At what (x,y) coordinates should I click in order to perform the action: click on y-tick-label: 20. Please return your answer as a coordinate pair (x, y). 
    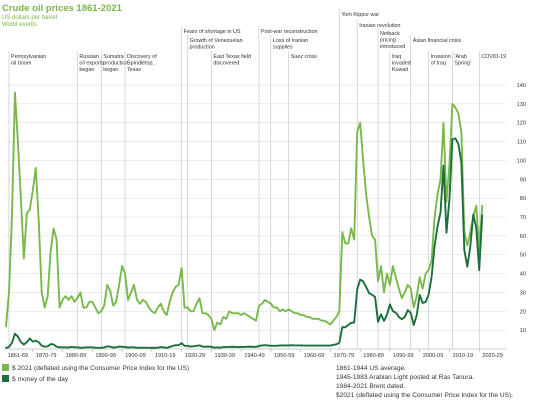
    Looking at the image, I should click on (523, 312).